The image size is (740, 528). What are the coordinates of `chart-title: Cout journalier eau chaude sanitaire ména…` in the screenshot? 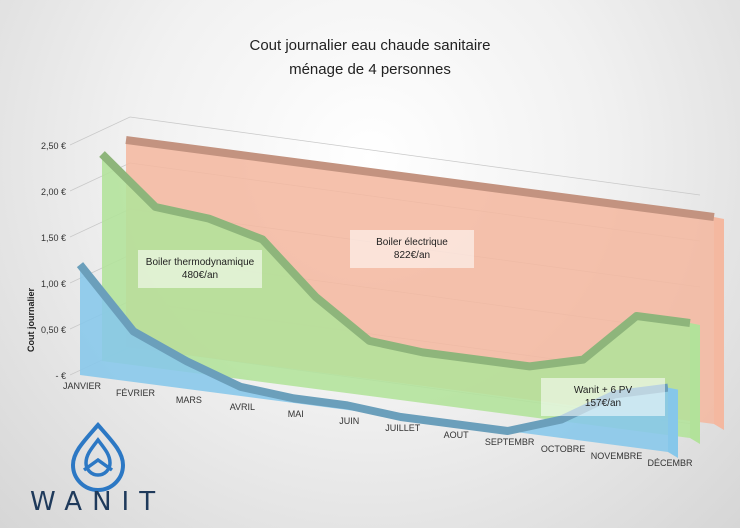 It's located at (370, 57).